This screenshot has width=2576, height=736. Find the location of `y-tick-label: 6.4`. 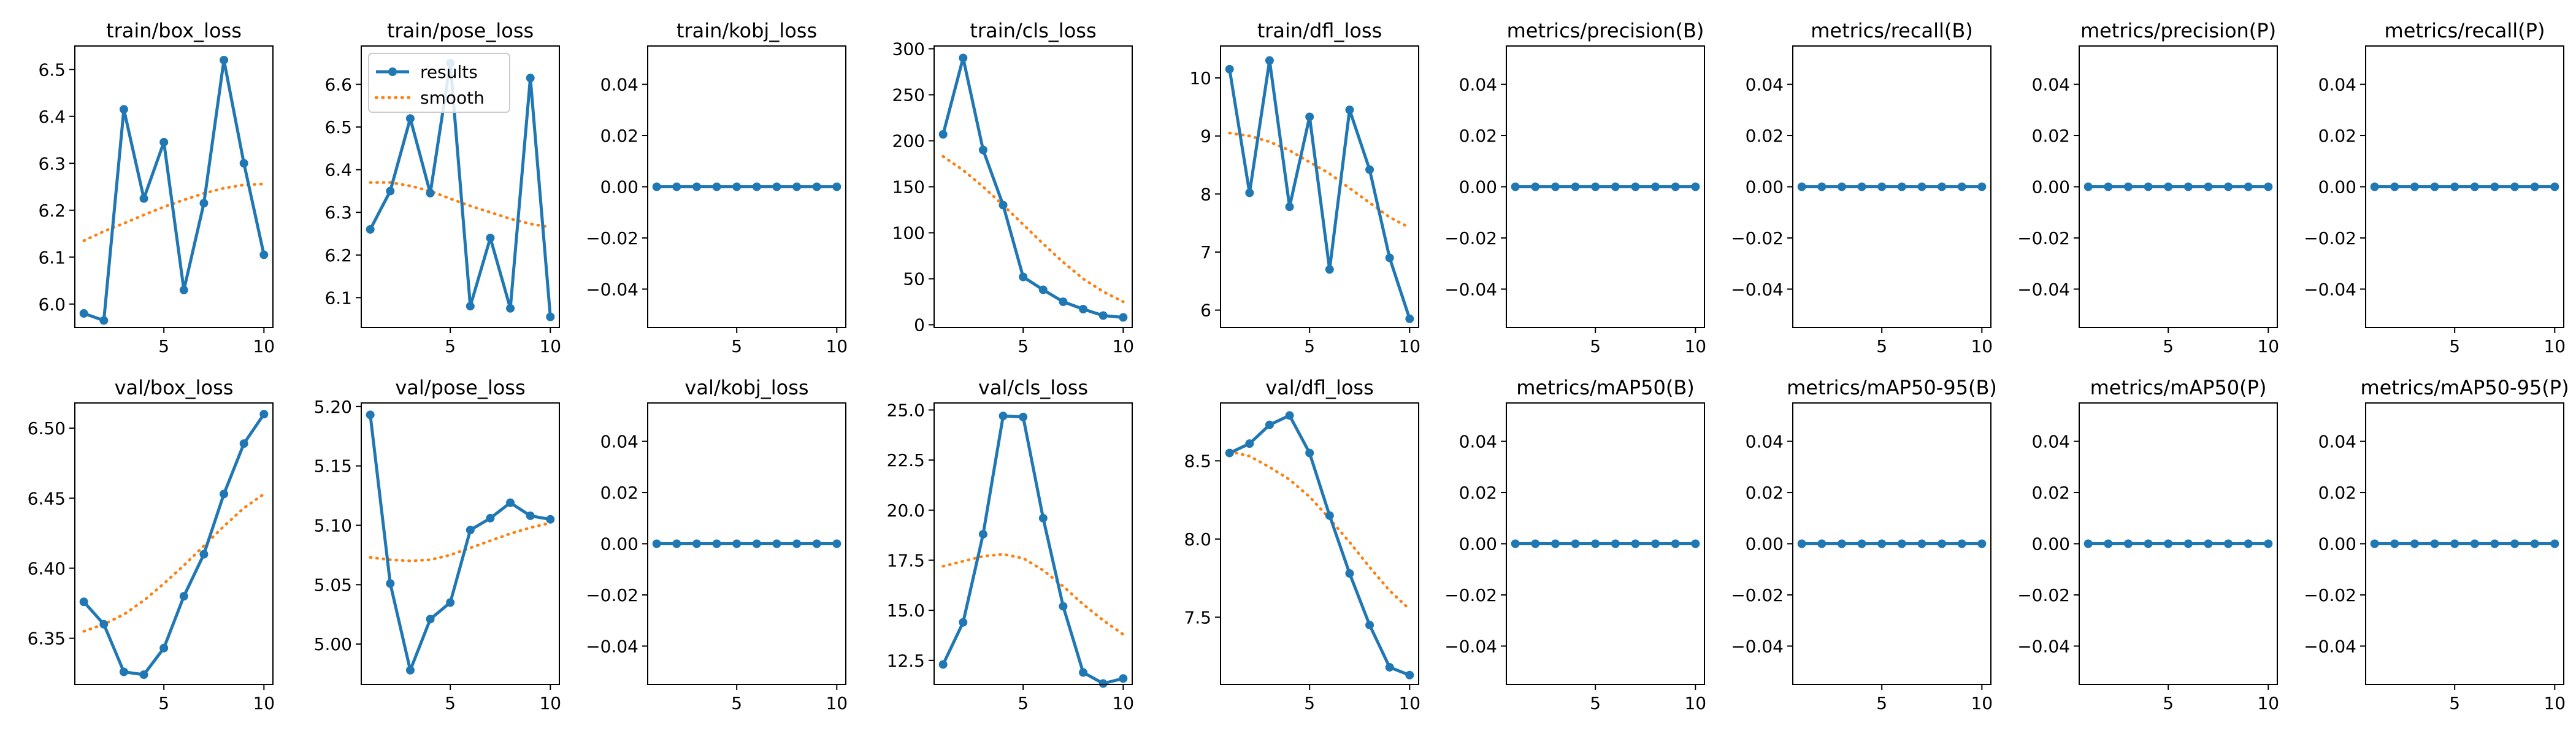

y-tick-label: 6.4 is located at coordinates (52, 117).